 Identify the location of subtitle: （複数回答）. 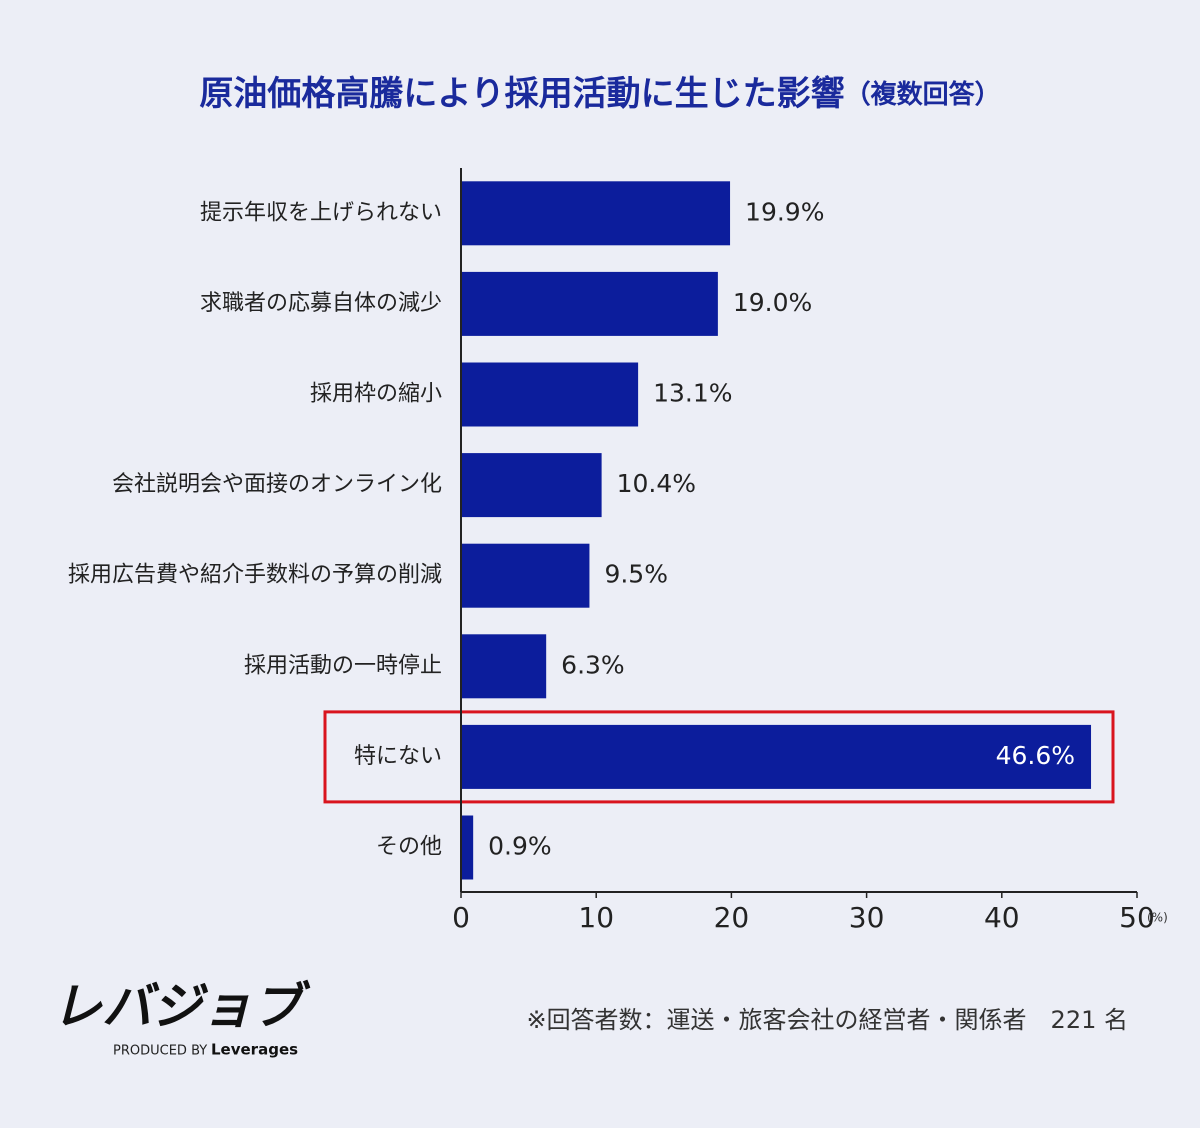
(923, 94).